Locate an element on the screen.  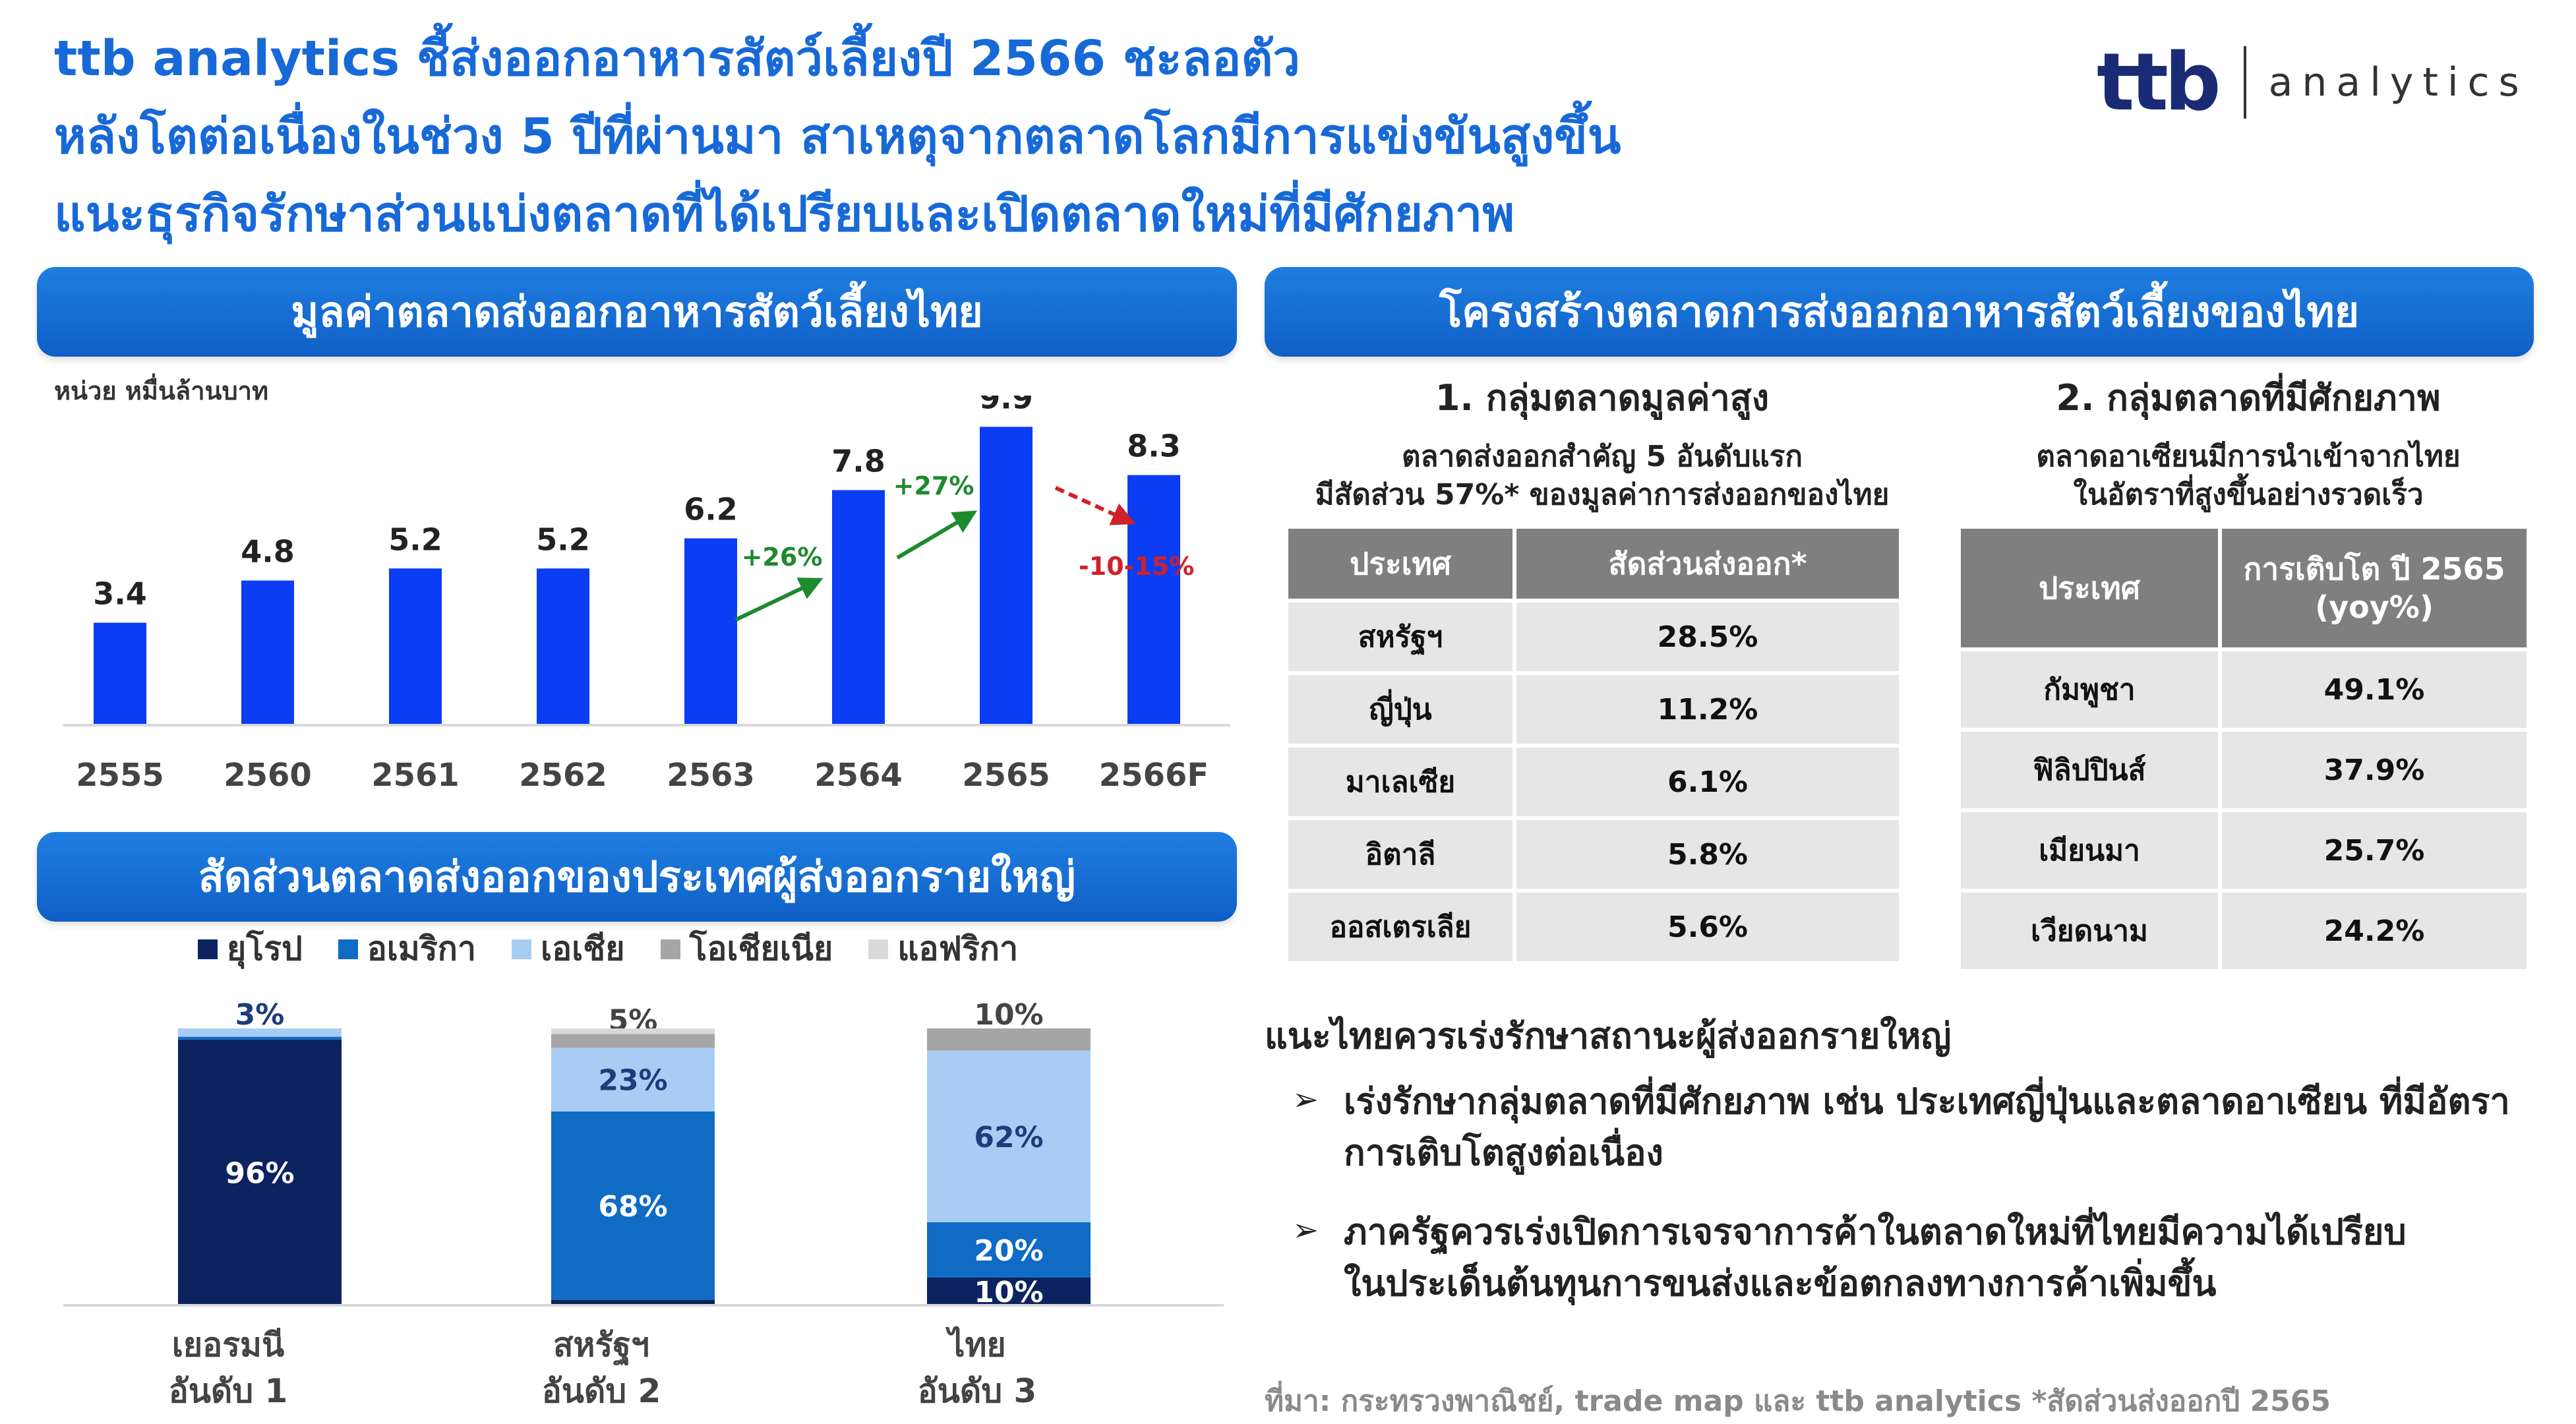
country-cell: สหรัฐฯ is located at coordinates (1400, 637).